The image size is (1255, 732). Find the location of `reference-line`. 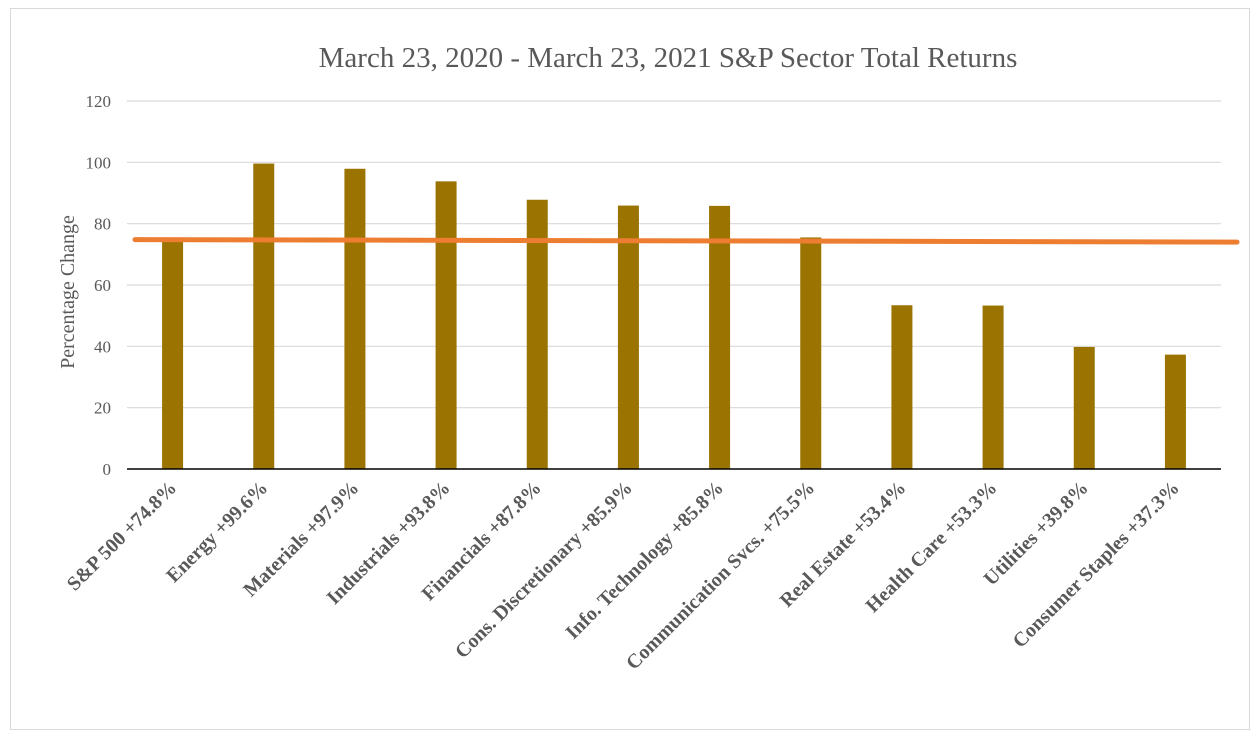

reference-line is located at coordinates (686, 241).